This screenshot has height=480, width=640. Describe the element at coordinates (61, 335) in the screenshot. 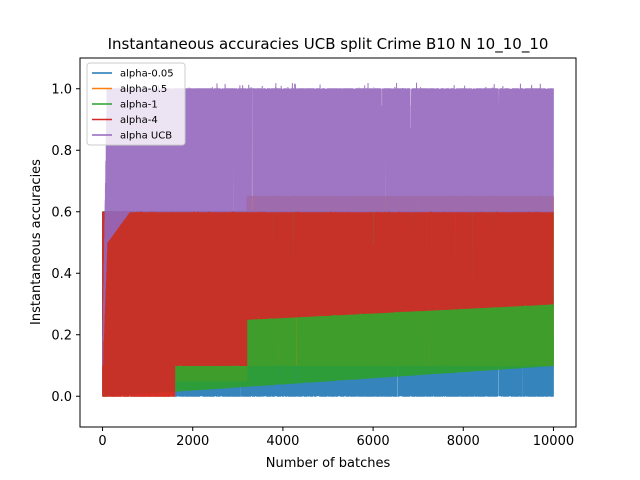

I see `y-tick-label: 0.2` at that location.